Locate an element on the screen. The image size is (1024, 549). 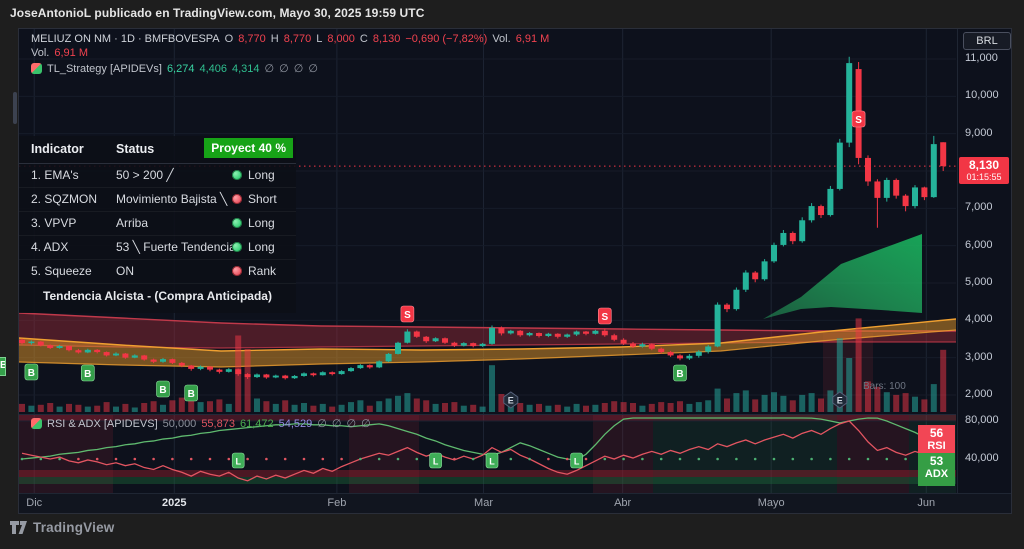
indicator-name: 2. SQZMON is located at coordinates (64, 199).